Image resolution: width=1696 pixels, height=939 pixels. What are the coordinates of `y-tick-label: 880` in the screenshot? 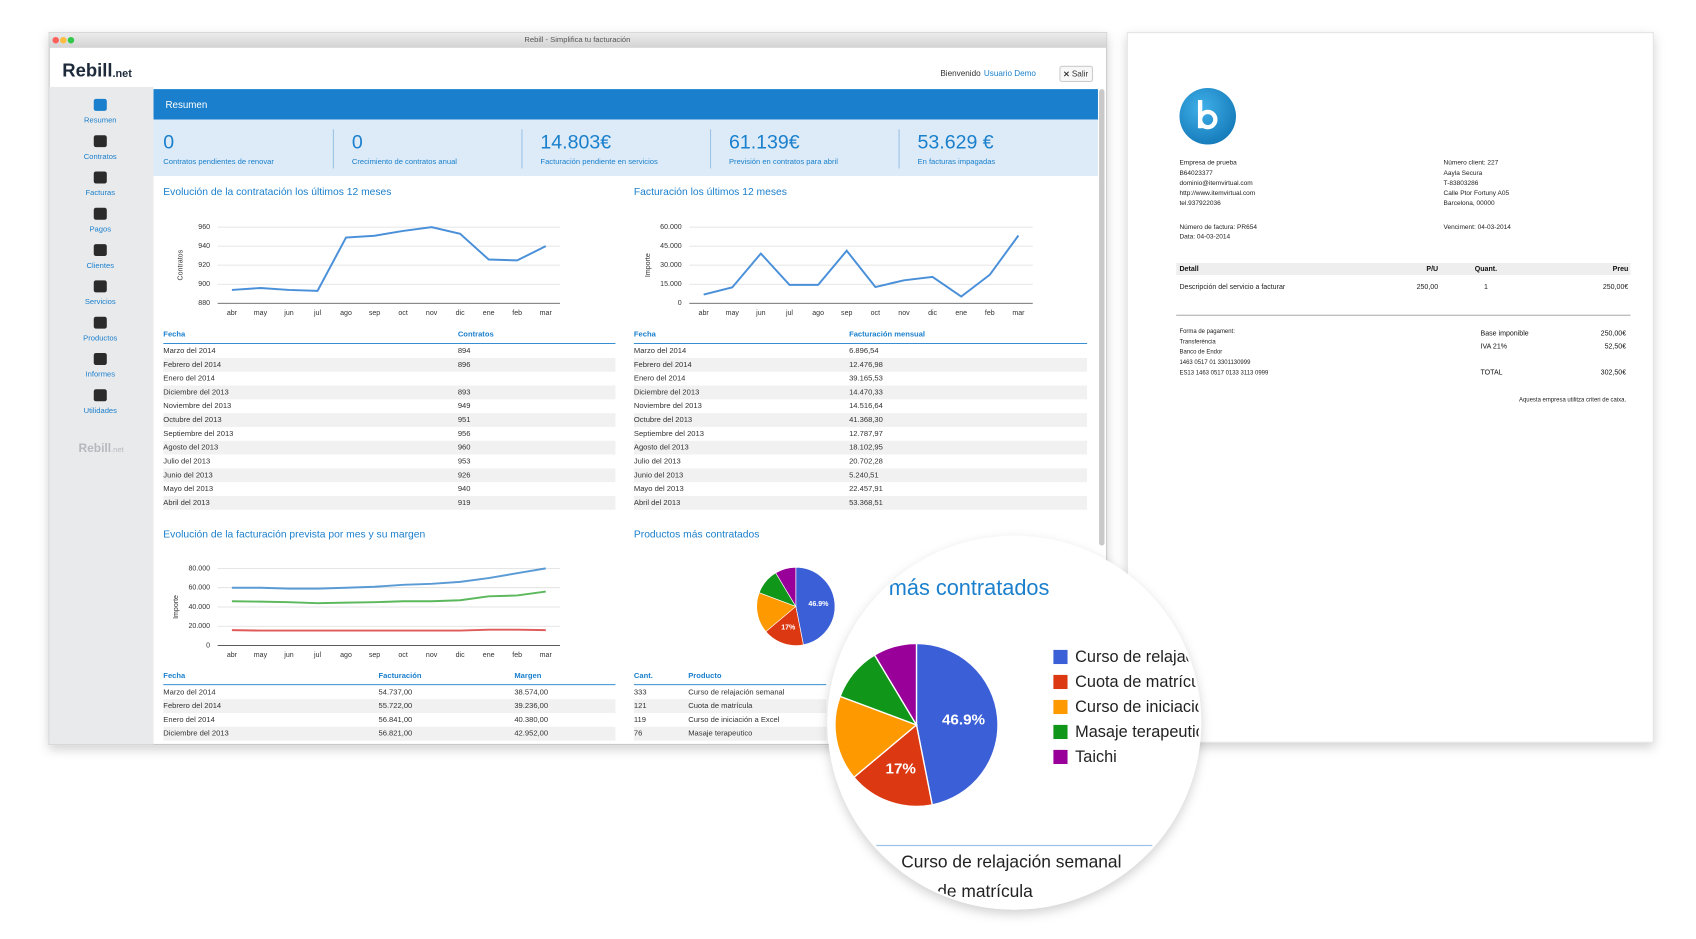 It's located at (204, 303).